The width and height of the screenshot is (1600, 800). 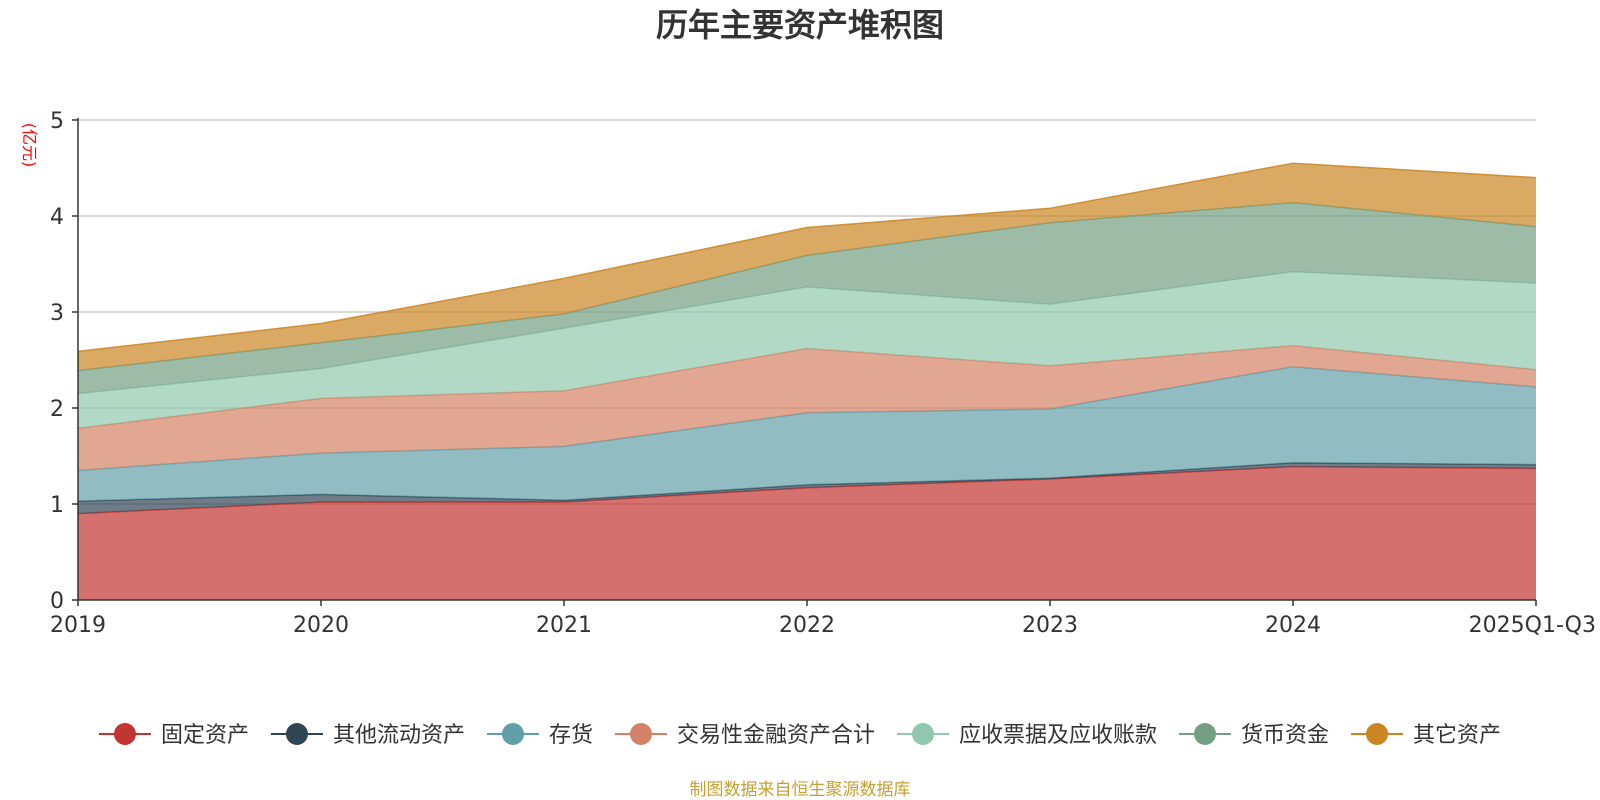 What do you see at coordinates (776, 735) in the screenshot?
I see `legend-label: 交易性金融资产合计` at bounding box center [776, 735].